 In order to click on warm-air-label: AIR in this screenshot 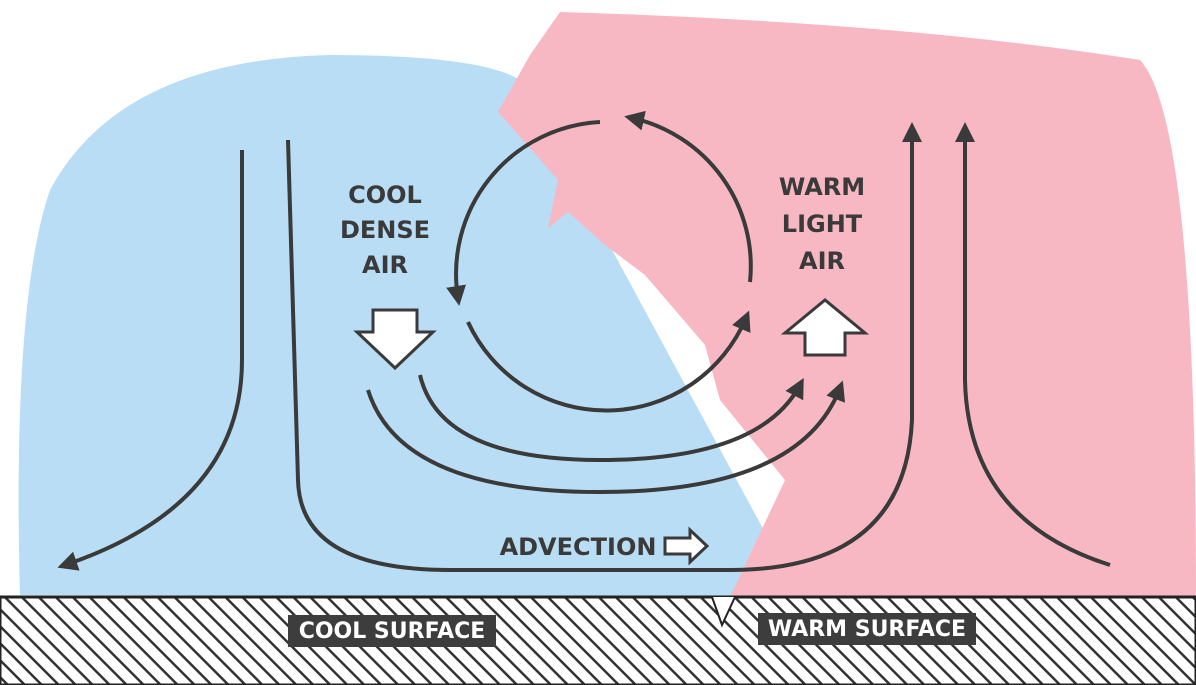, I will do `click(822, 261)`.